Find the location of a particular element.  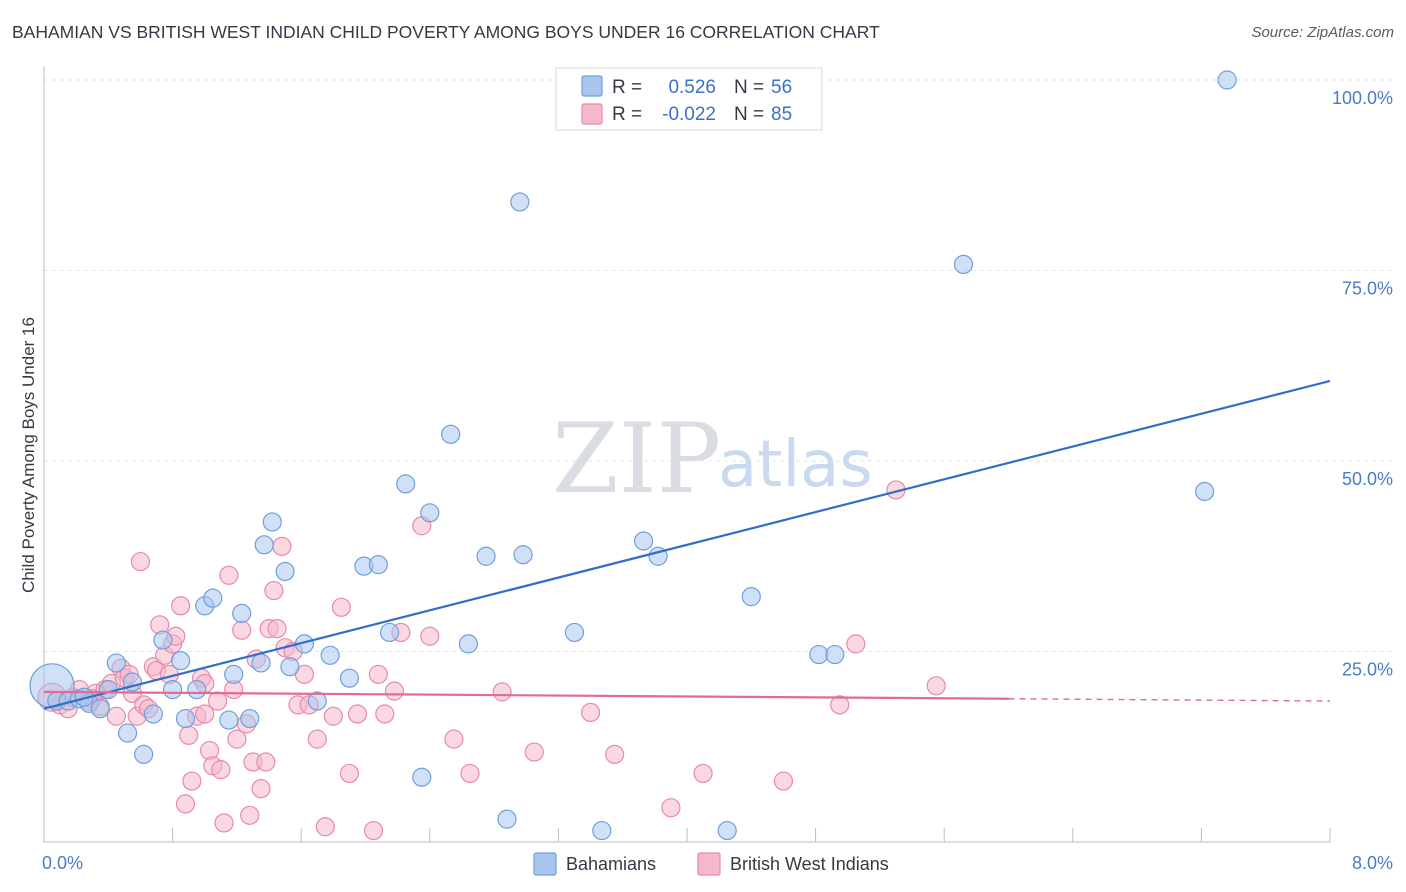

bottom-legend-swatch-british-west-indians is located at coordinates (709, 864).